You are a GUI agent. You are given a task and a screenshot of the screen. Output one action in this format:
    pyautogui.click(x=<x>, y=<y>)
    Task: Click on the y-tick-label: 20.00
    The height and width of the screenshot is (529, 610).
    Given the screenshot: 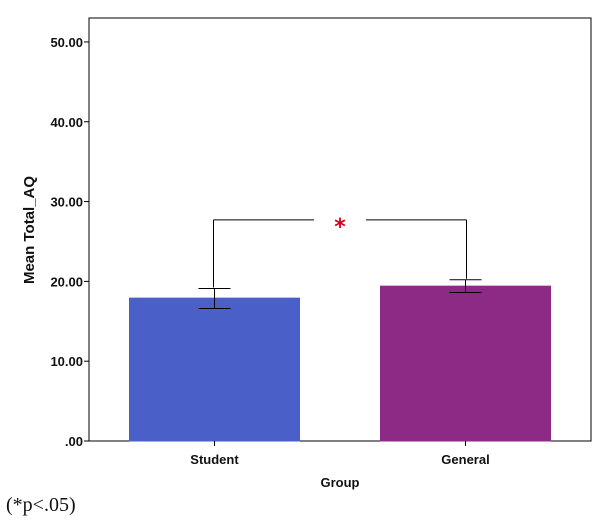 What is the action you would take?
    pyautogui.click(x=66, y=281)
    